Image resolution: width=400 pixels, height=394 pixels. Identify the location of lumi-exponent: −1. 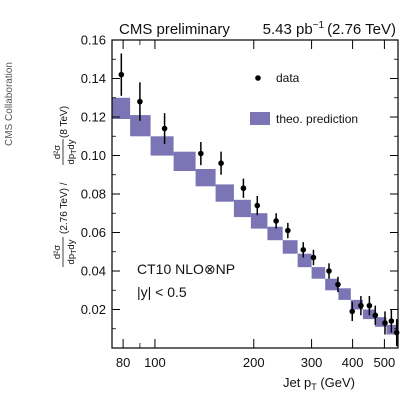
(319, 25).